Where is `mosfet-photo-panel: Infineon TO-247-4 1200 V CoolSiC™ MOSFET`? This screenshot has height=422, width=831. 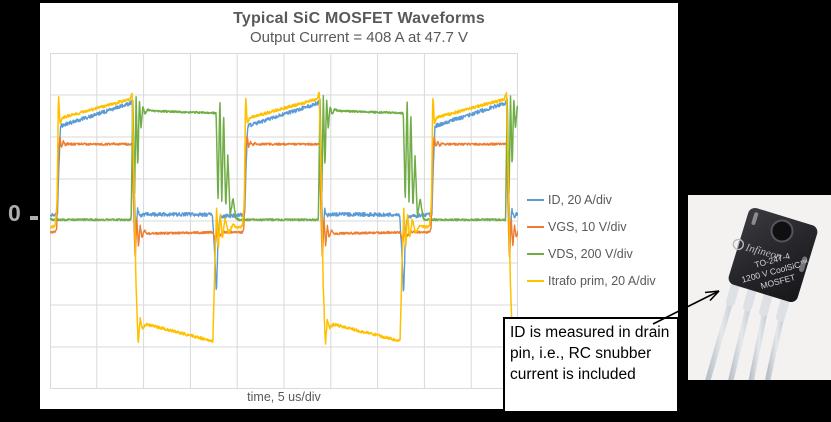
mosfet-photo-panel: Infineon TO-247-4 1200 V CoolSiC™ MOSFET is located at coordinates (759, 292).